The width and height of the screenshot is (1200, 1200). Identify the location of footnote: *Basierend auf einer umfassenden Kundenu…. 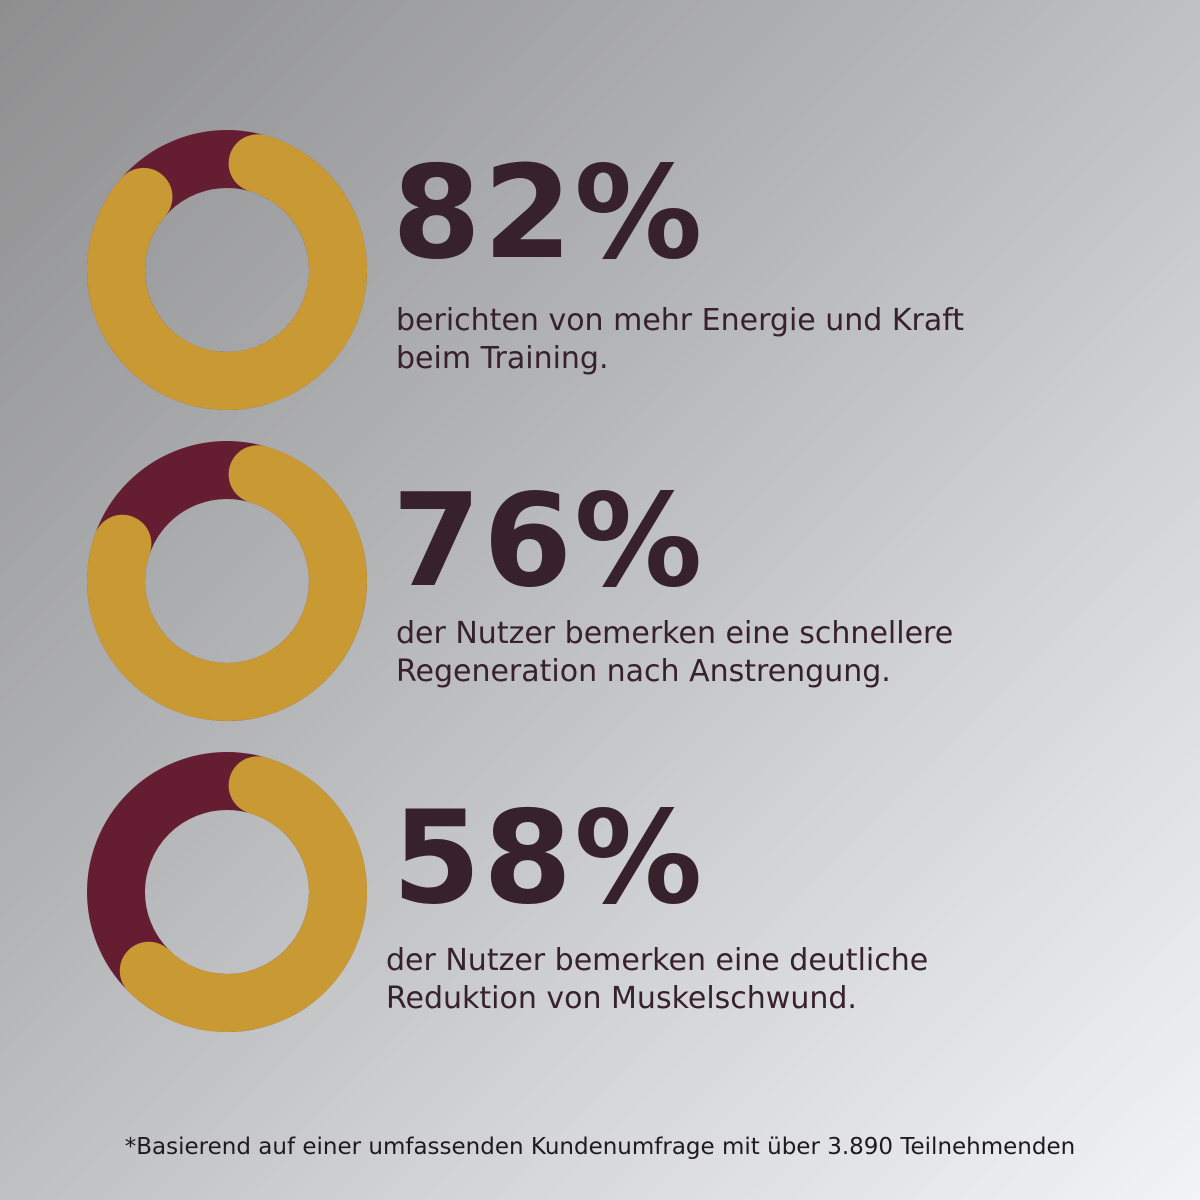
(600, 1147).